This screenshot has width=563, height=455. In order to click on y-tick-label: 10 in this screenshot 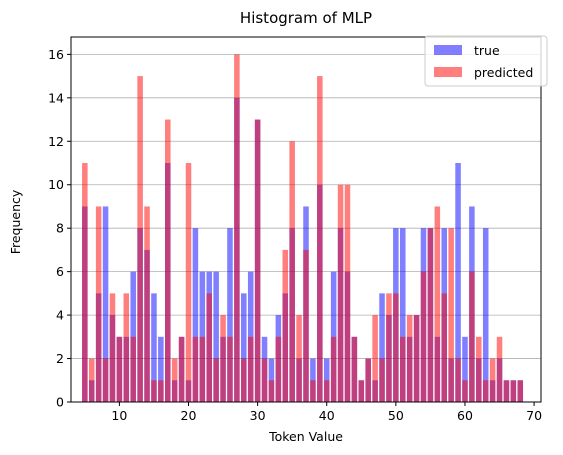, I will do `click(56, 184)`.